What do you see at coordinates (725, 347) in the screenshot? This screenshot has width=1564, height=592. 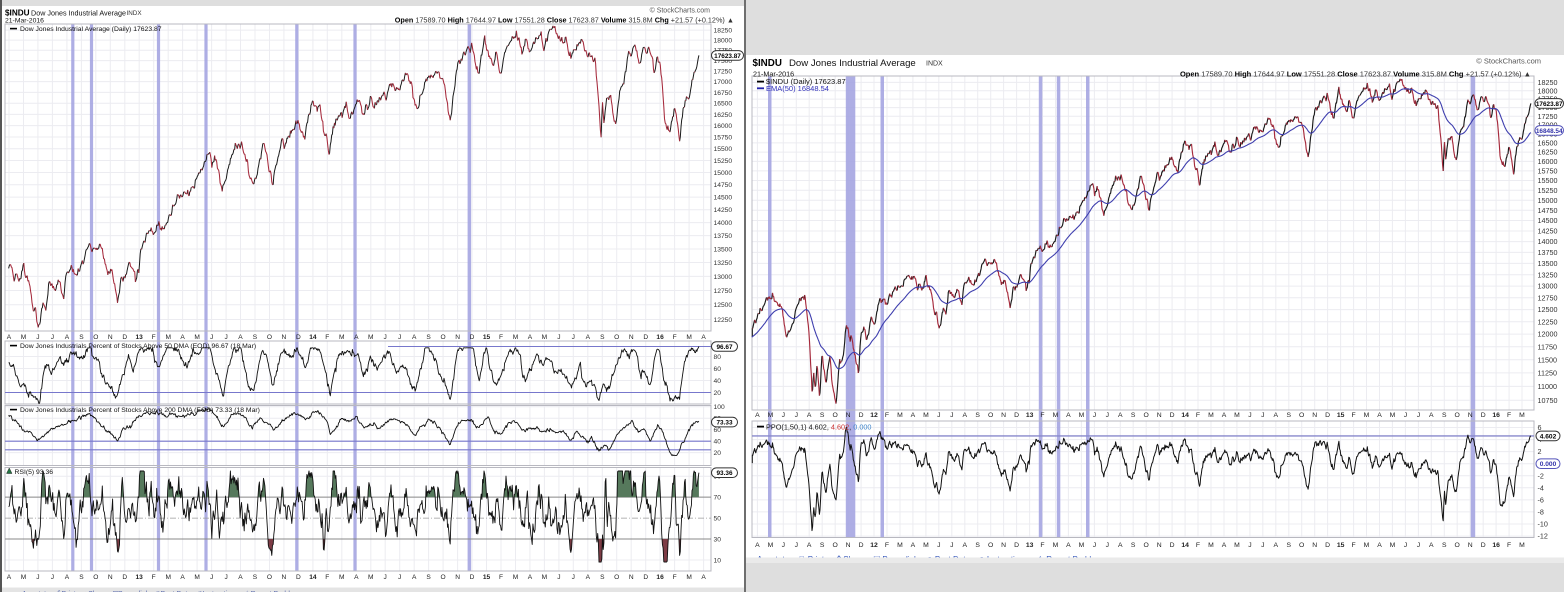 I see `svg-text: 96.67` at bounding box center [725, 347].